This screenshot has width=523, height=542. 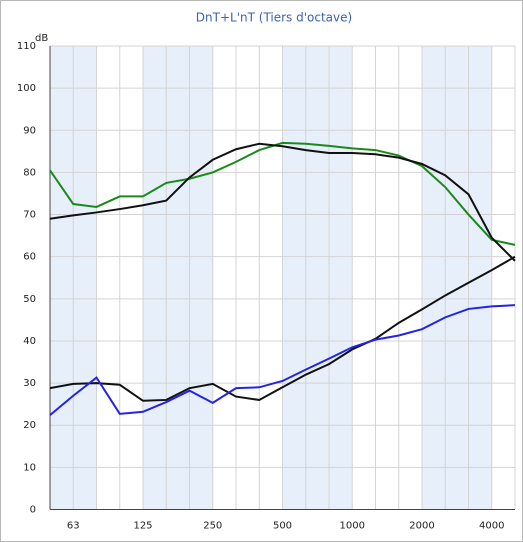 What do you see at coordinates (29, 341) in the screenshot?
I see `y-tick-label: 40` at bounding box center [29, 341].